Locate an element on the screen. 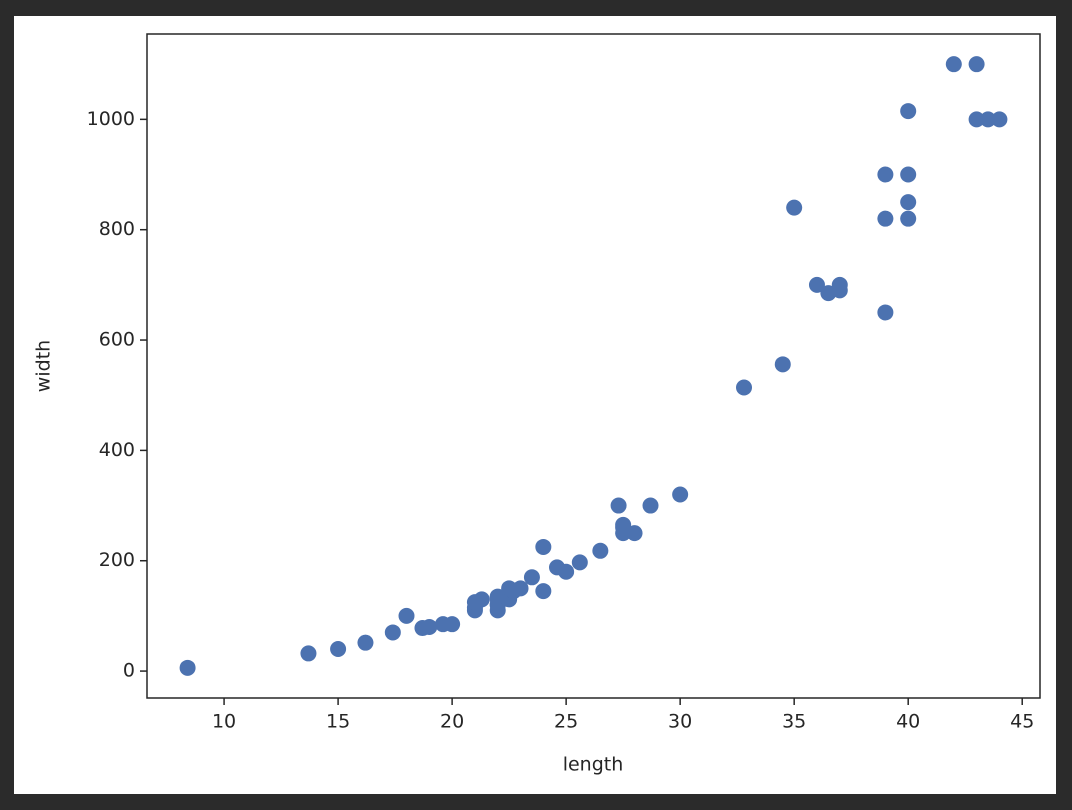 The image size is (1072, 810). y-tick-label: 1000 is located at coordinates (111, 119).